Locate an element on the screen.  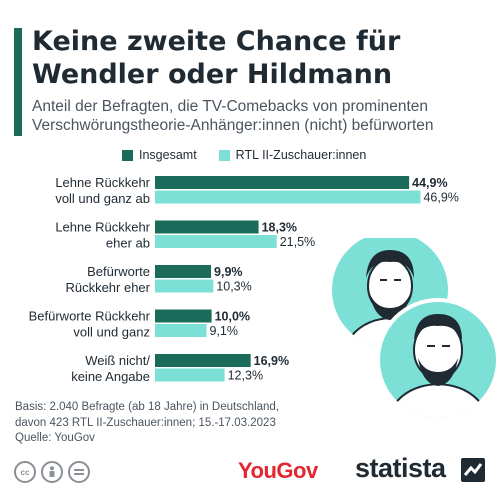
equals-icon is located at coordinates (79, 472).